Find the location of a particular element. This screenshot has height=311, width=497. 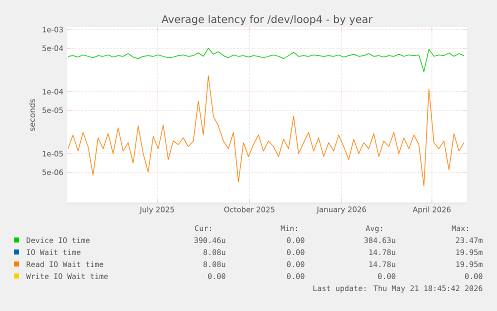

chart-title: Average latency for /dev/loop4 - by year is located at coordinates (267, 20).